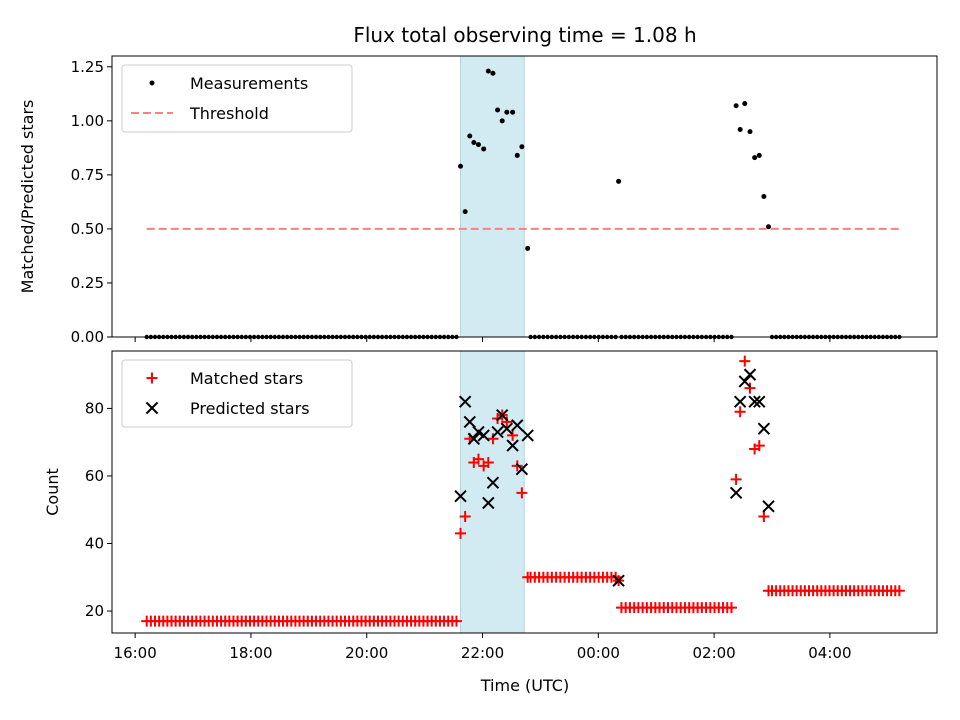  What do you see at coordinates (713, 653) in the screenshot?
I see `x-tick-label: 02:00` at bounding box center [713, 653].